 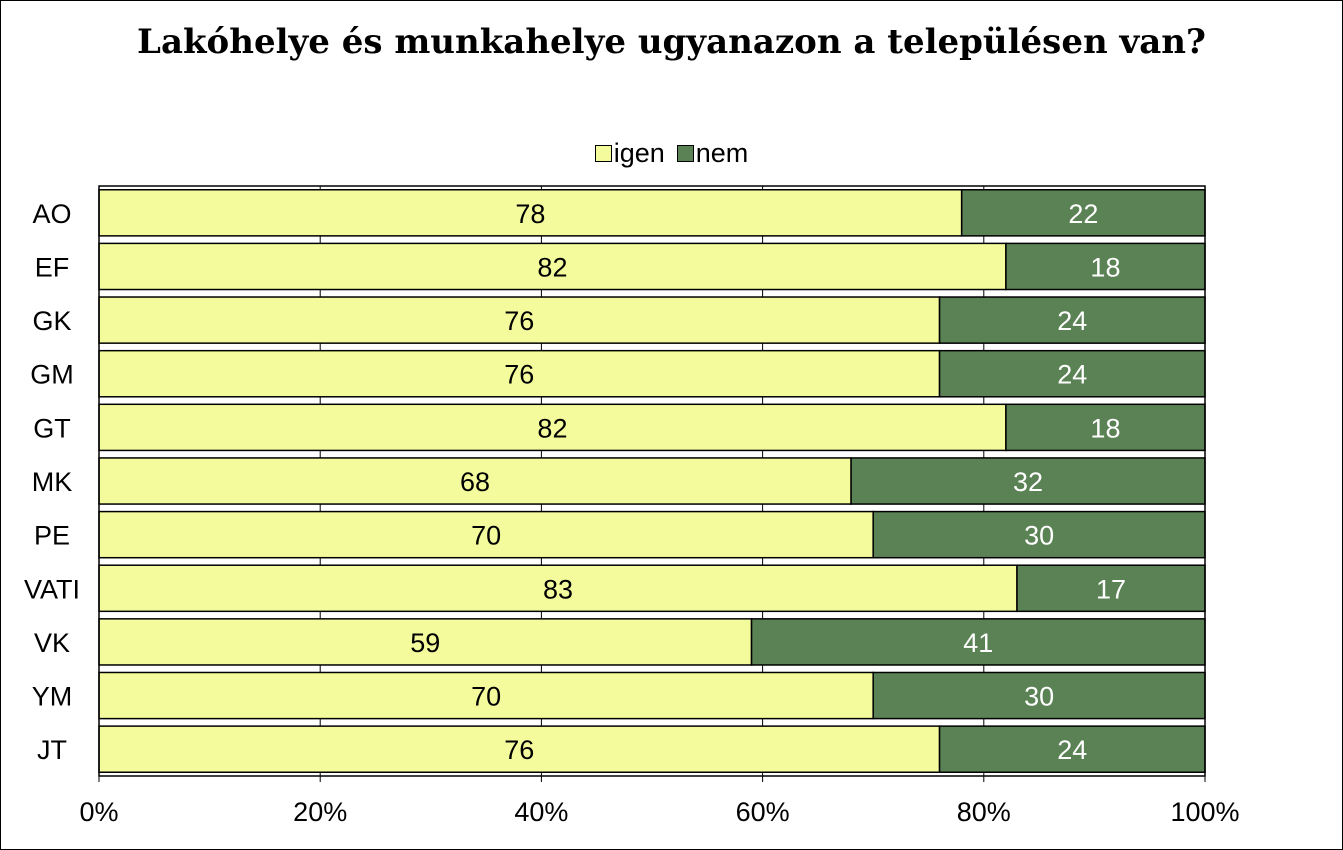 What do you see at coordinates (1105, 267) in the screenshot?
I see `data-label-nem-ef: 18` at bounding box center [1105, 267].